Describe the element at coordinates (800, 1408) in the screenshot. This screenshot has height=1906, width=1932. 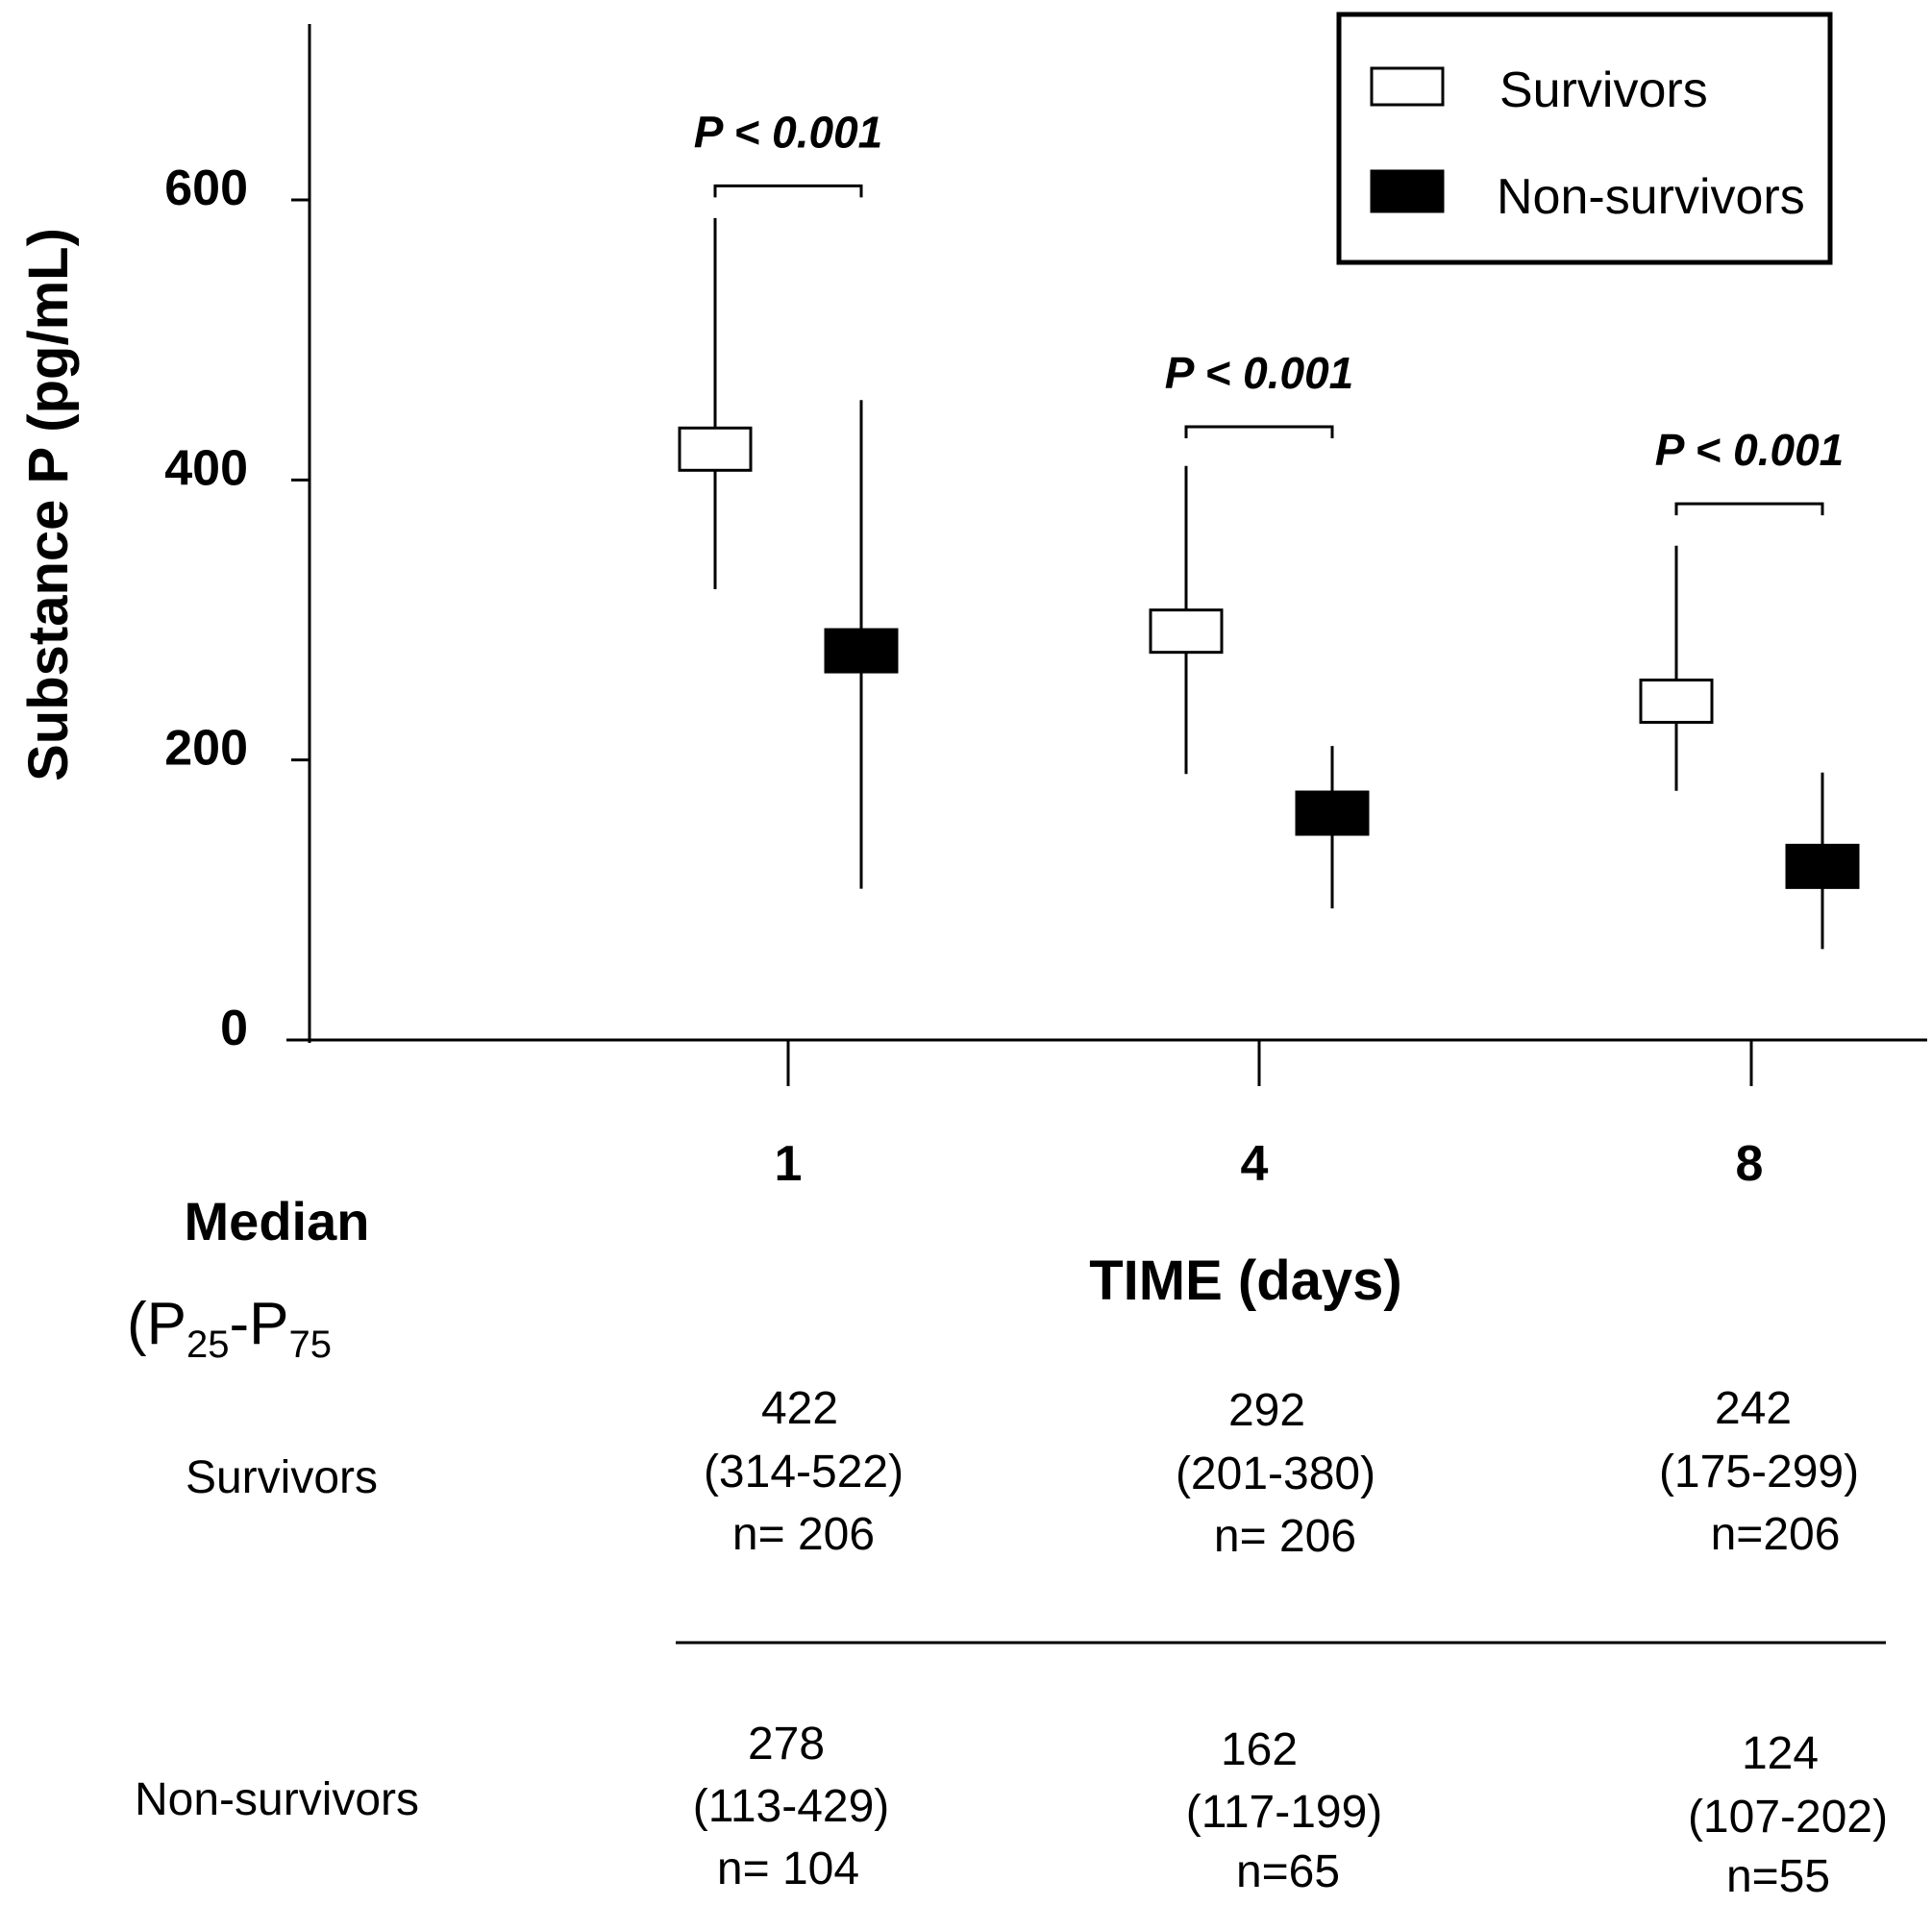
I see `table-cell-median: 422` at that location.